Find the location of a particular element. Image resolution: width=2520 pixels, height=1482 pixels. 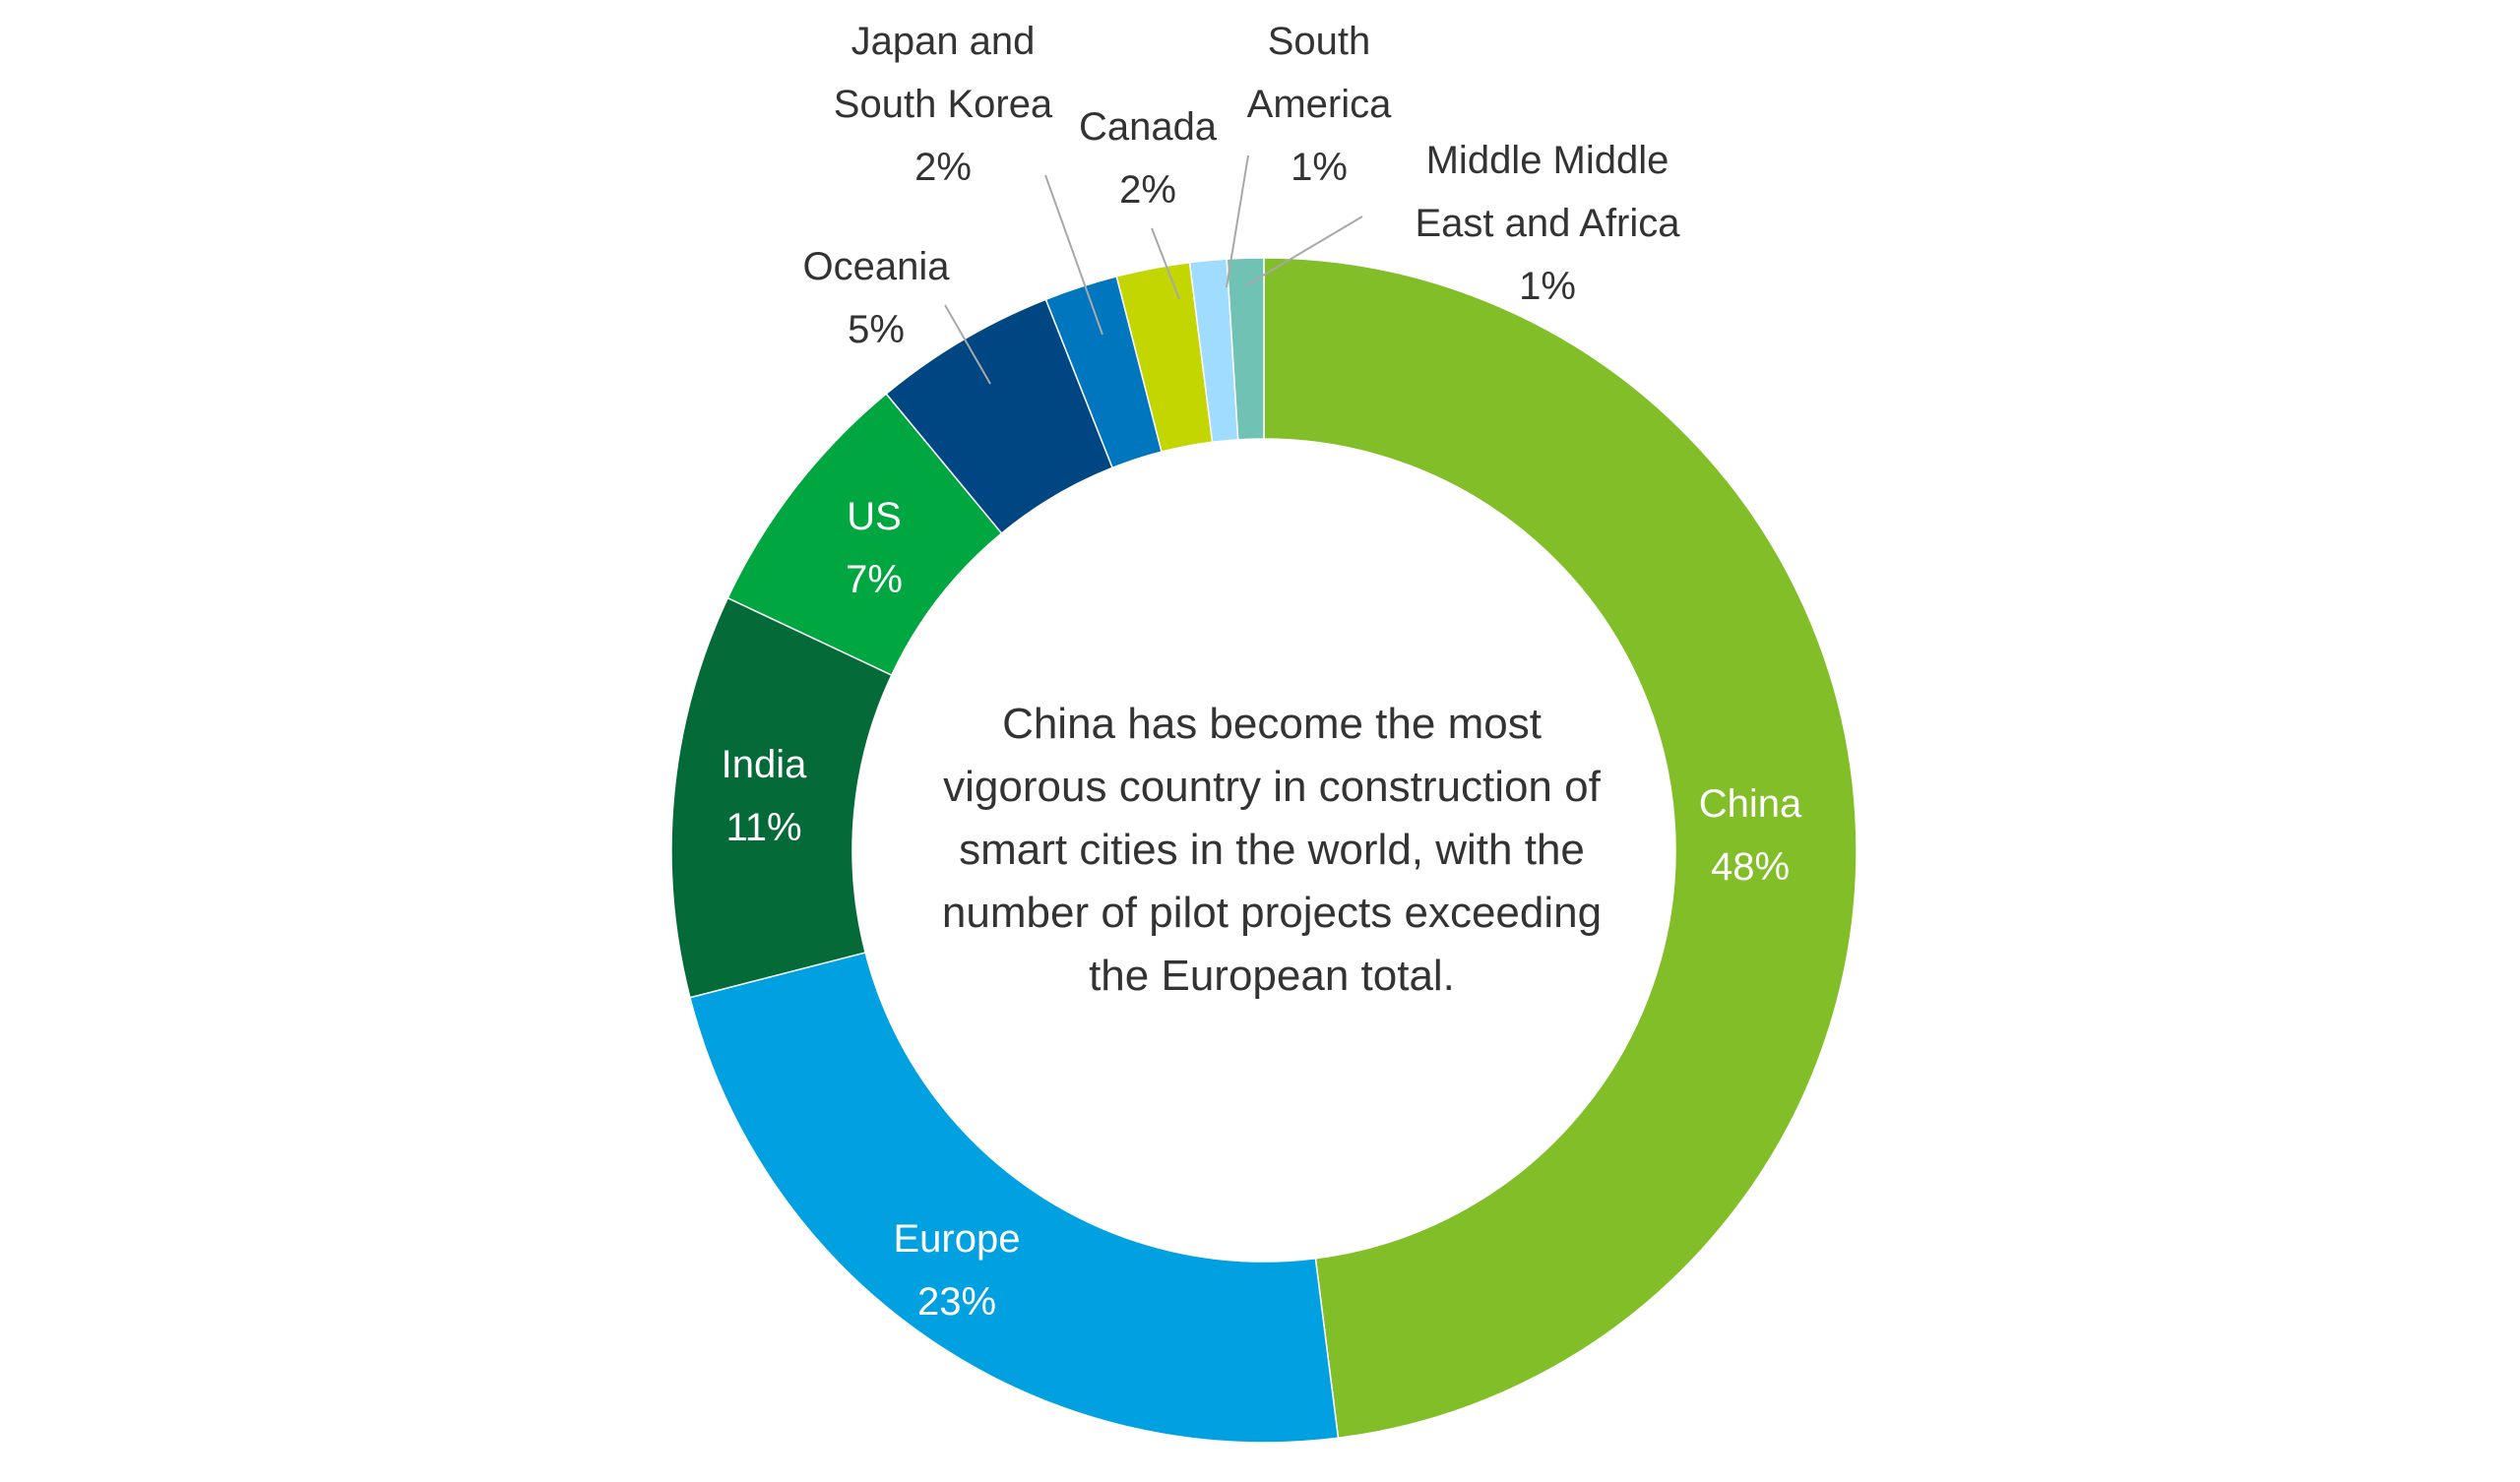

leader-line-oceania is located at coordinates (967, 344).